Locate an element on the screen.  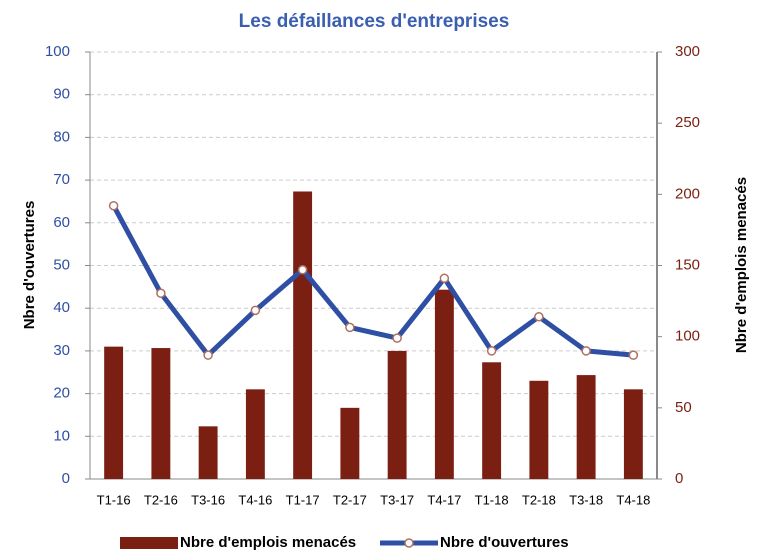
x-tick-label: T1-17 is located at coordinates (303, 499).